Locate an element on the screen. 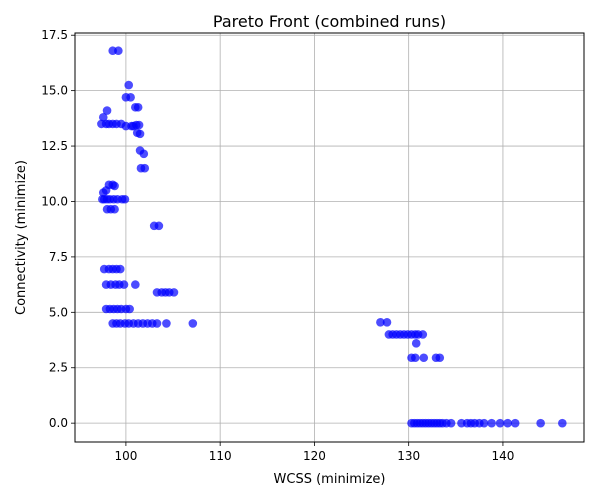 The height and width of the screenshot is (504, 600). x-tick-label: 110 is located at coordinates (220, 456).